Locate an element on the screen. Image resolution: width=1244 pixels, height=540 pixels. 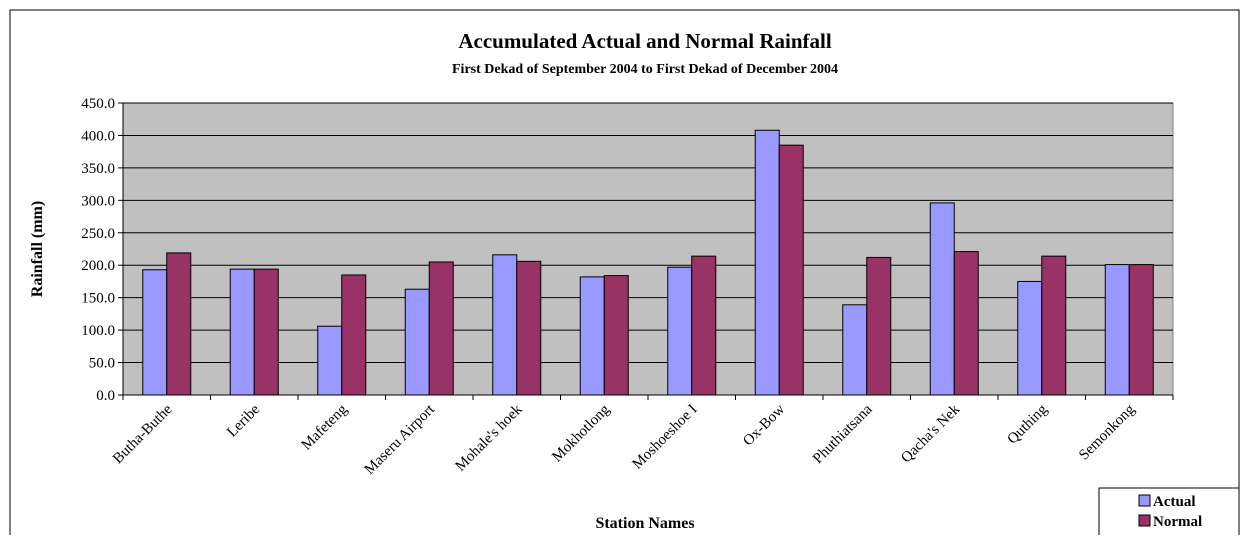
y-tick-label: 350.0 is located at coordinates (98, 169).